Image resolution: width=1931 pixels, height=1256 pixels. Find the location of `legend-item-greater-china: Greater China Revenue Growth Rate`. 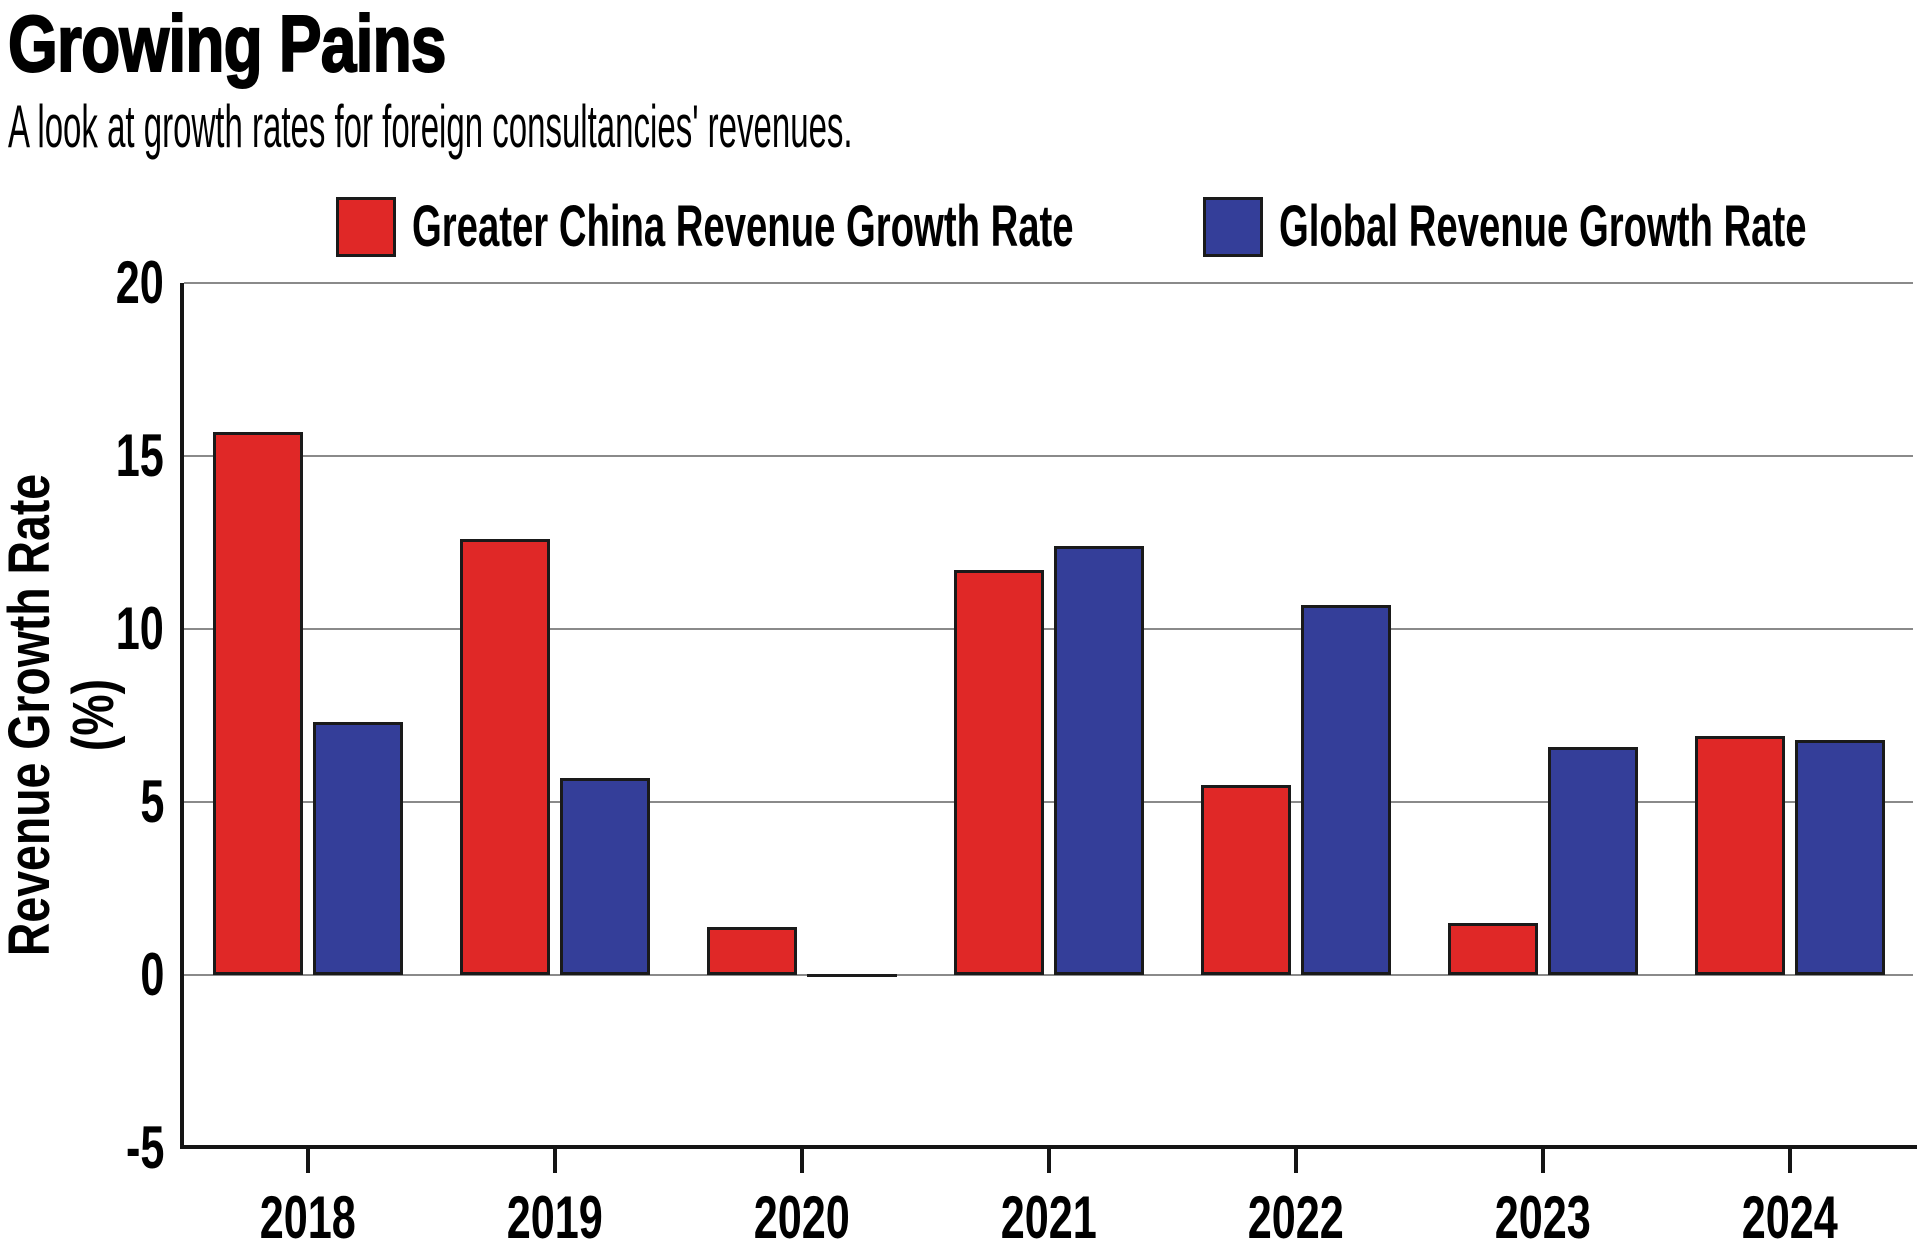

legend-item-greater-china: Greater China Revenue Growth Rate is located at coordinates (875, 227).